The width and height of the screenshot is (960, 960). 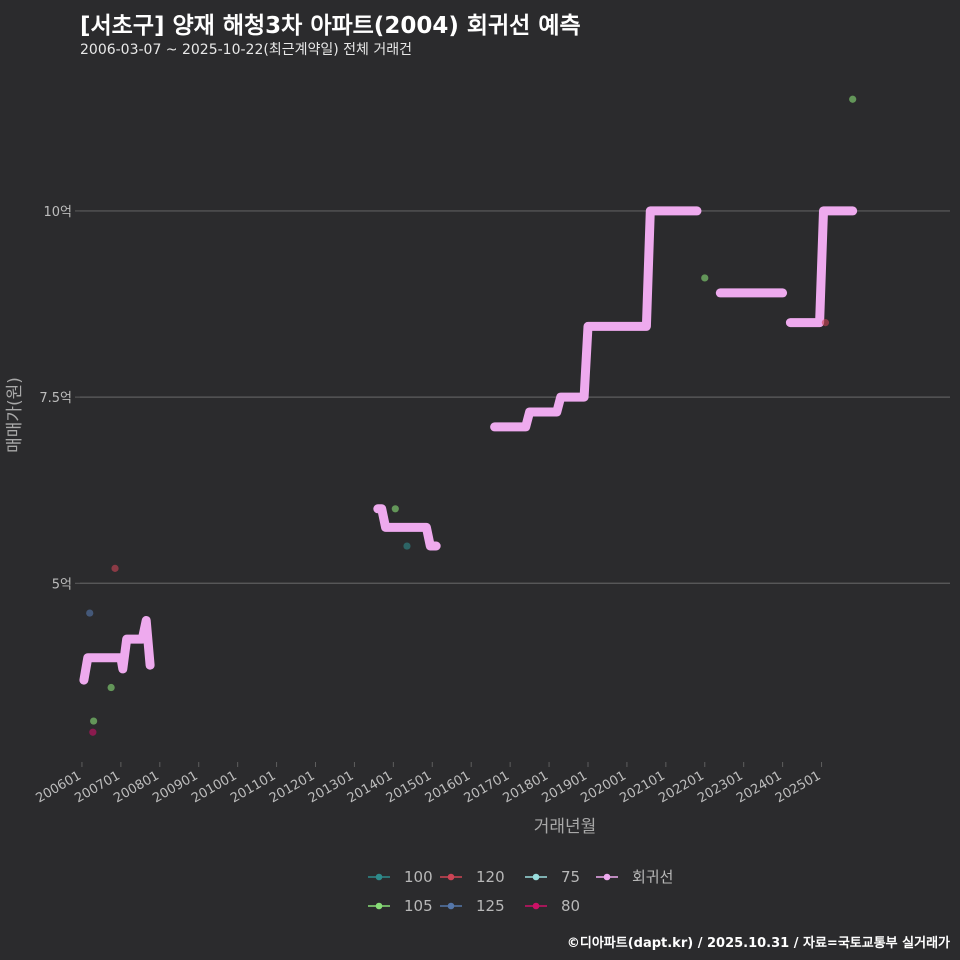 What do you see at coordinates (570, 877) in the screenshot?
I see `legend-label: 75` at bounding box center [570, 877].